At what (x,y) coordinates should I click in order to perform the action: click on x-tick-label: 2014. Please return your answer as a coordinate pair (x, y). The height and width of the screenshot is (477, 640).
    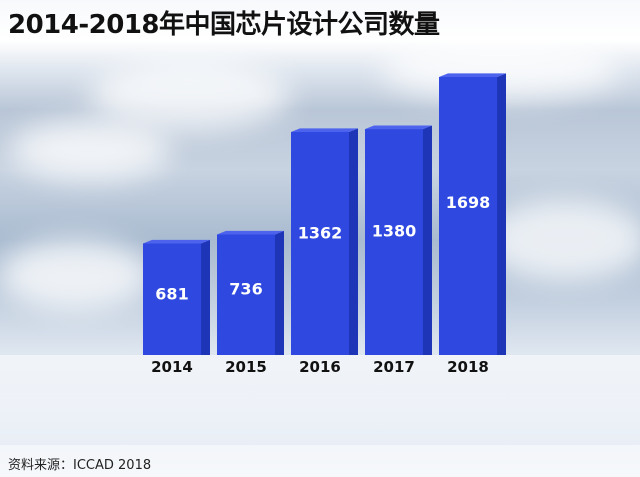
    Looking at the image, I should click on (172, 367).